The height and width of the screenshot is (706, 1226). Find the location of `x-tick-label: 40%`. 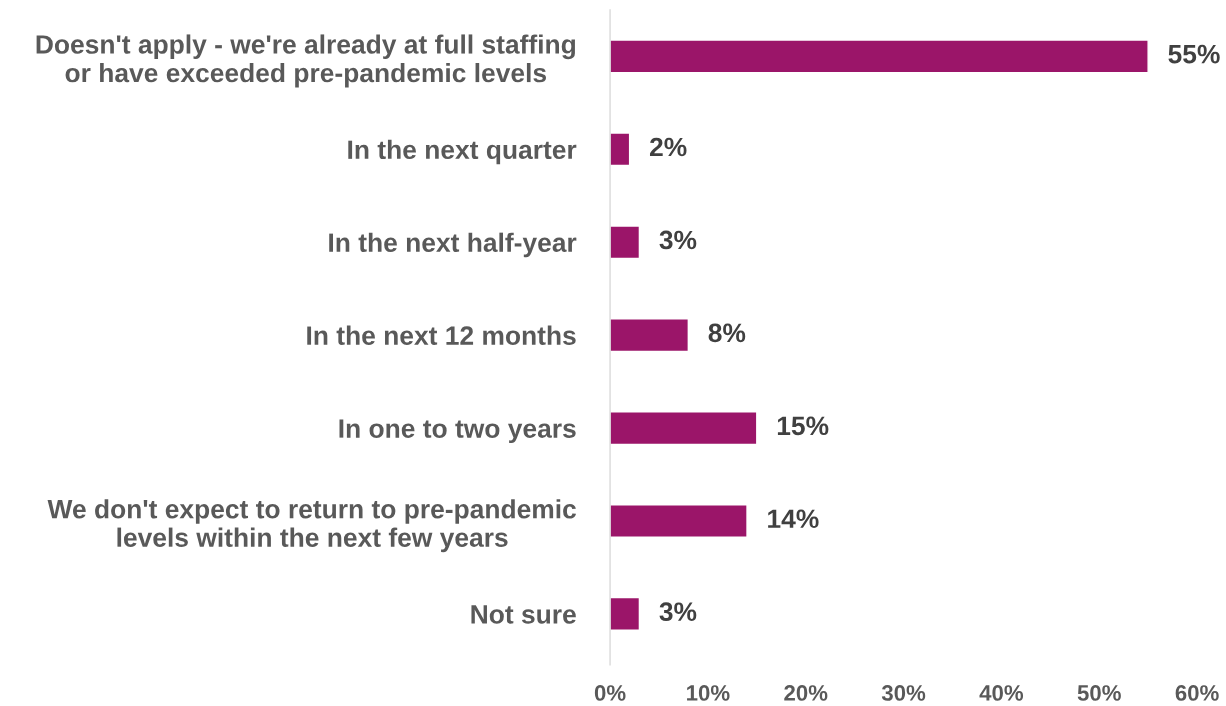

x-tick-label: 40% is located at coordinates (1001, 693).